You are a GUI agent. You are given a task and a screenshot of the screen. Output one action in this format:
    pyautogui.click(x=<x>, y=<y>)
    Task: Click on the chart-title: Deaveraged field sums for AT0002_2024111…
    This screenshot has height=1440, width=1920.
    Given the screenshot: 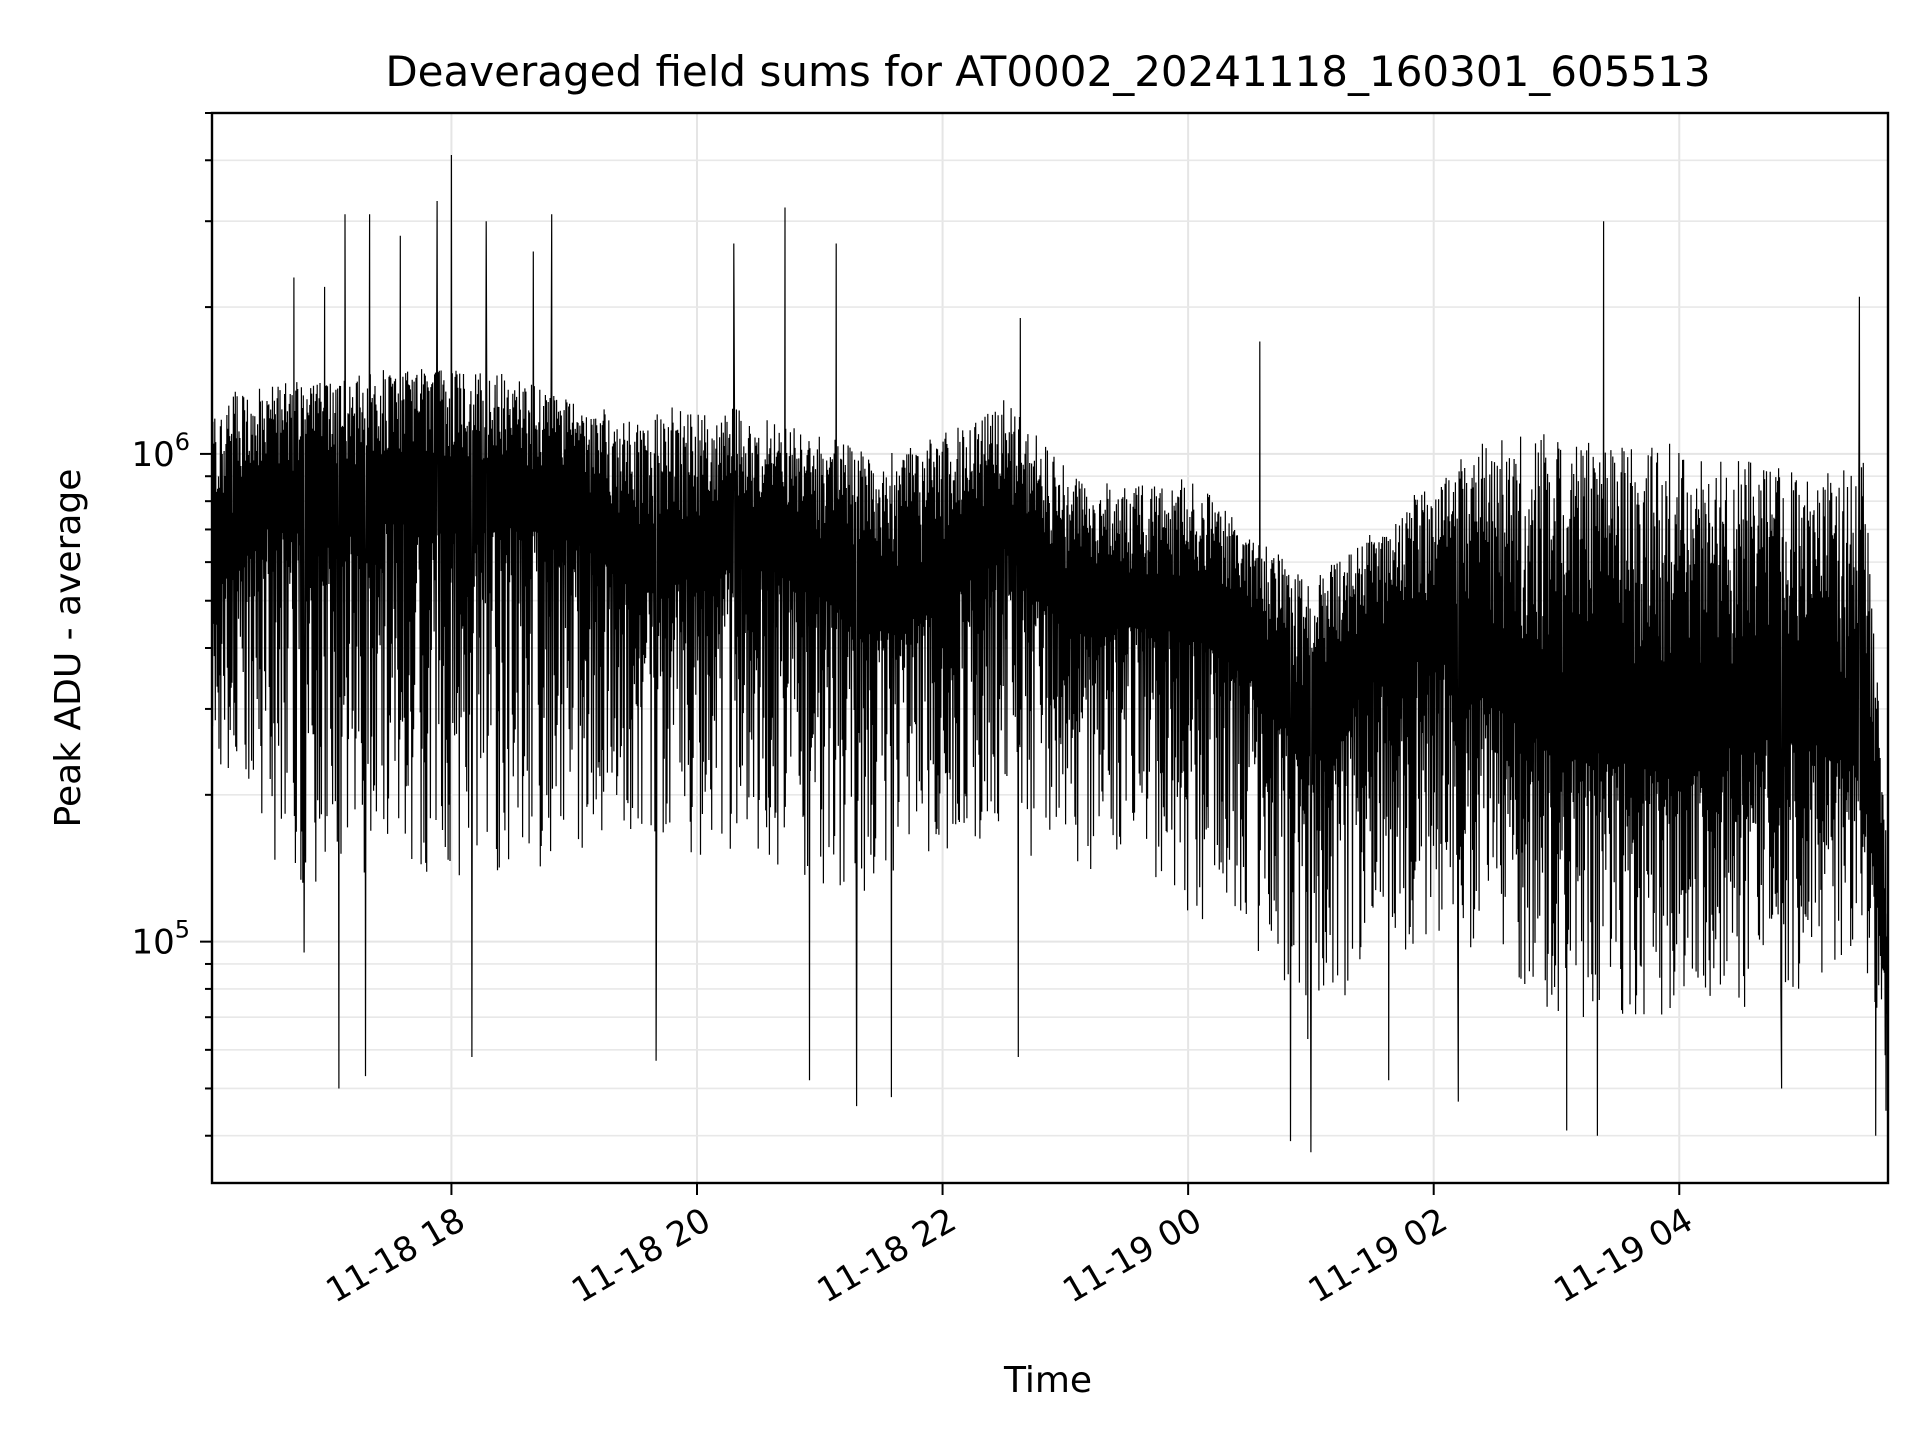 What is the action you would take?
    pyautogui.click(x=1047, y=71)
    